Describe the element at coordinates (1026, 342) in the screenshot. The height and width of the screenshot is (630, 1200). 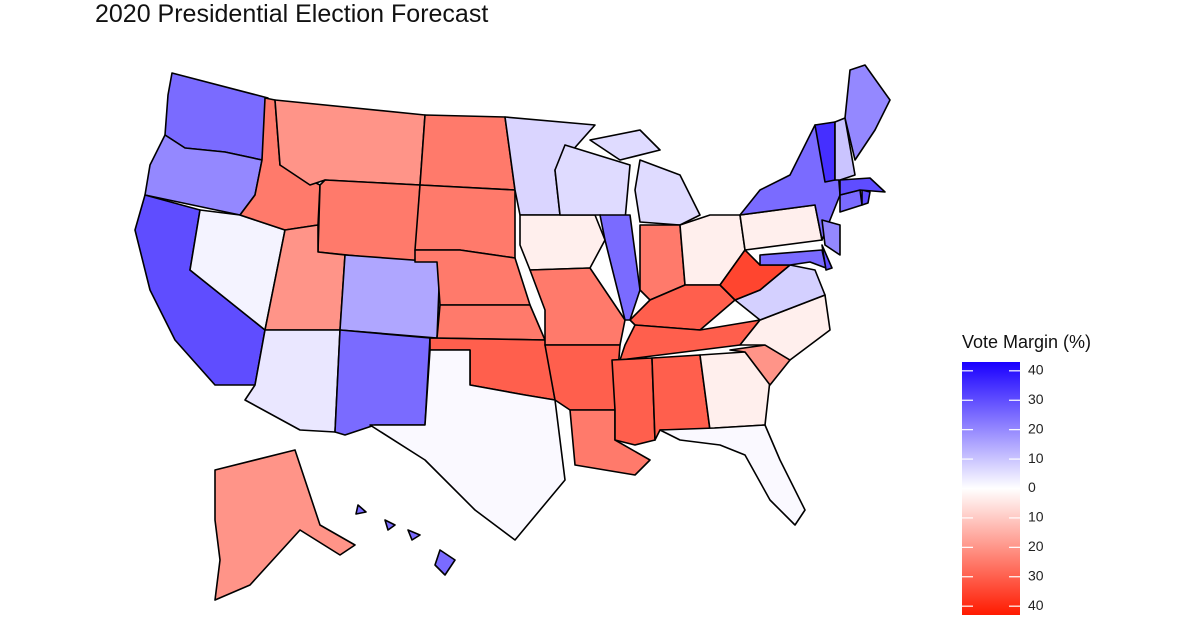
I see `legend-title: Vote Margin (%)` at that location.